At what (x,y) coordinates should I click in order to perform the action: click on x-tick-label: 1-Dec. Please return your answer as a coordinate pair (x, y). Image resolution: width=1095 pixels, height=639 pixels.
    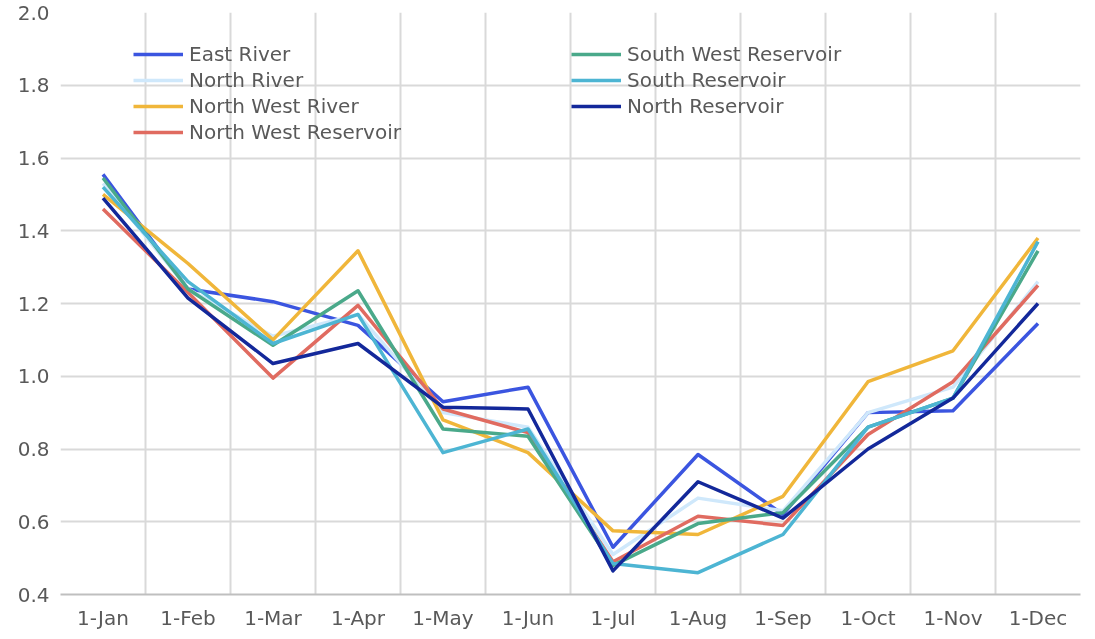
    Looking at the image, I should click on (1038, 617).